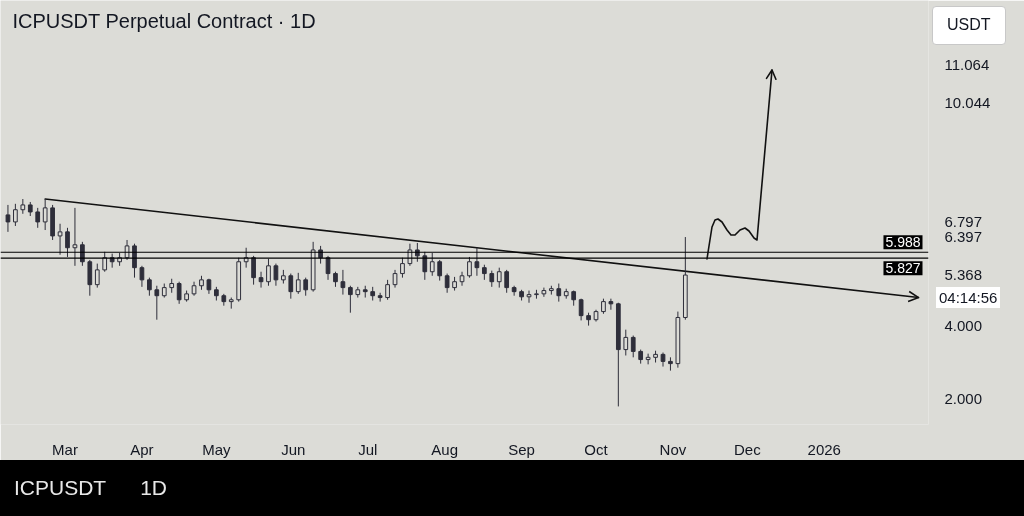  What do you see at coordinates (293, 449) in the screenshot?
I see `x-tick-label: Jun` at bounding box center [293, 449].